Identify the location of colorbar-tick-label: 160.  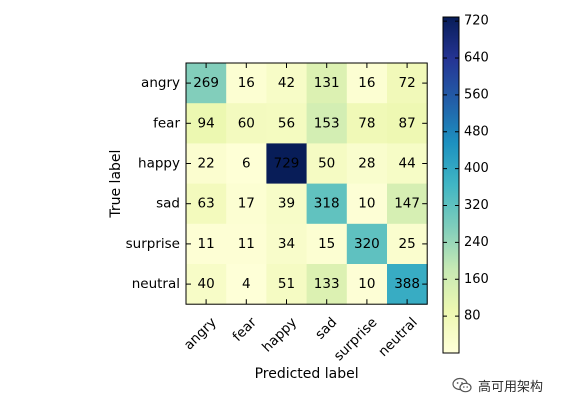
(476, 279).